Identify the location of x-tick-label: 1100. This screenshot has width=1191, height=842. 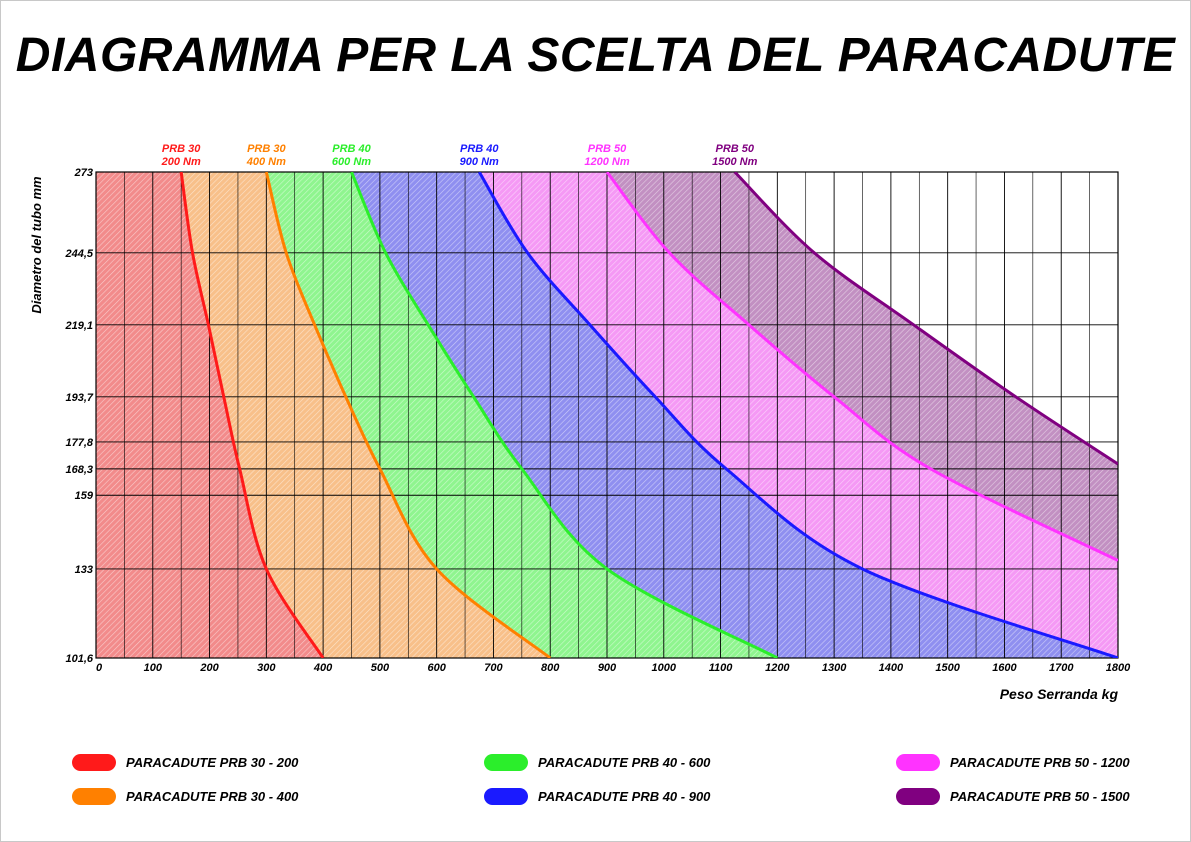
(721, 668).